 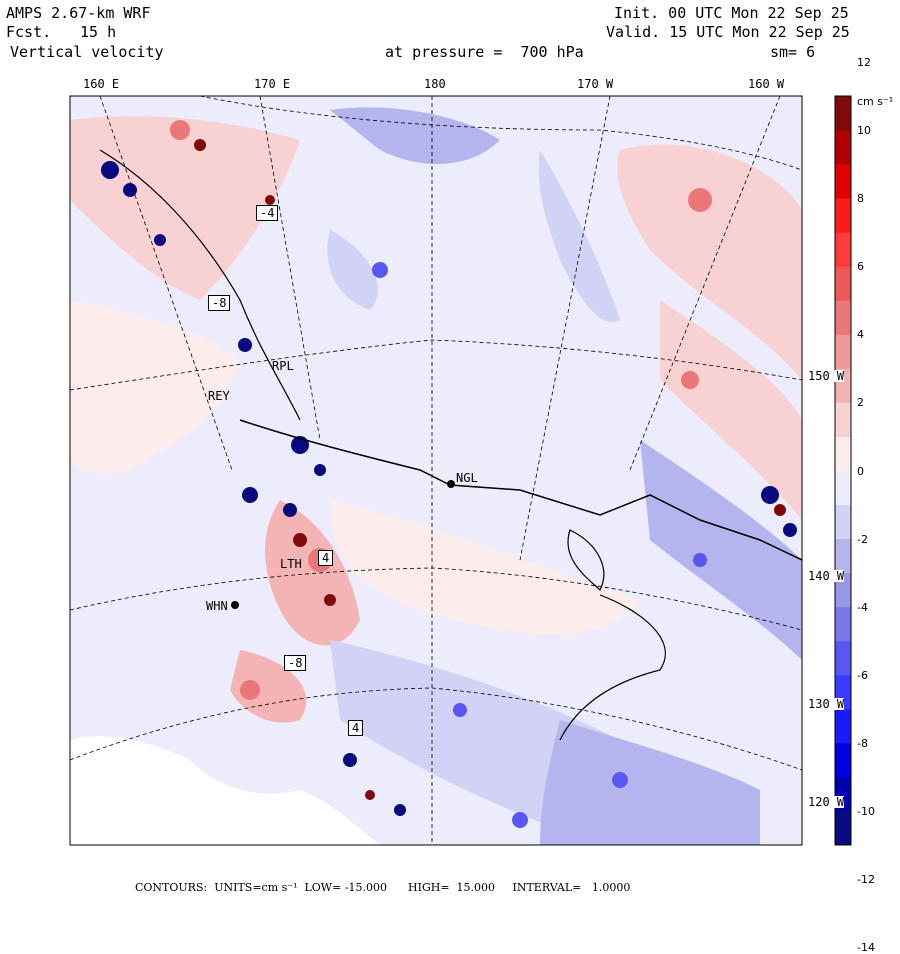 I want to click on contour-box-label: -4, so click(x=267, y=213).